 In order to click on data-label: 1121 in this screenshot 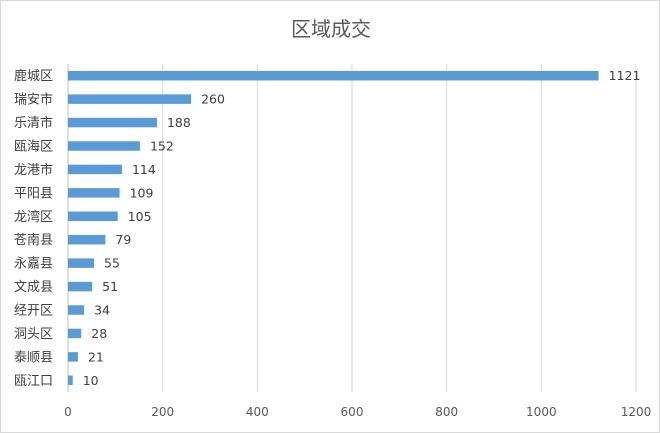, I will do `click(625, 75)`.